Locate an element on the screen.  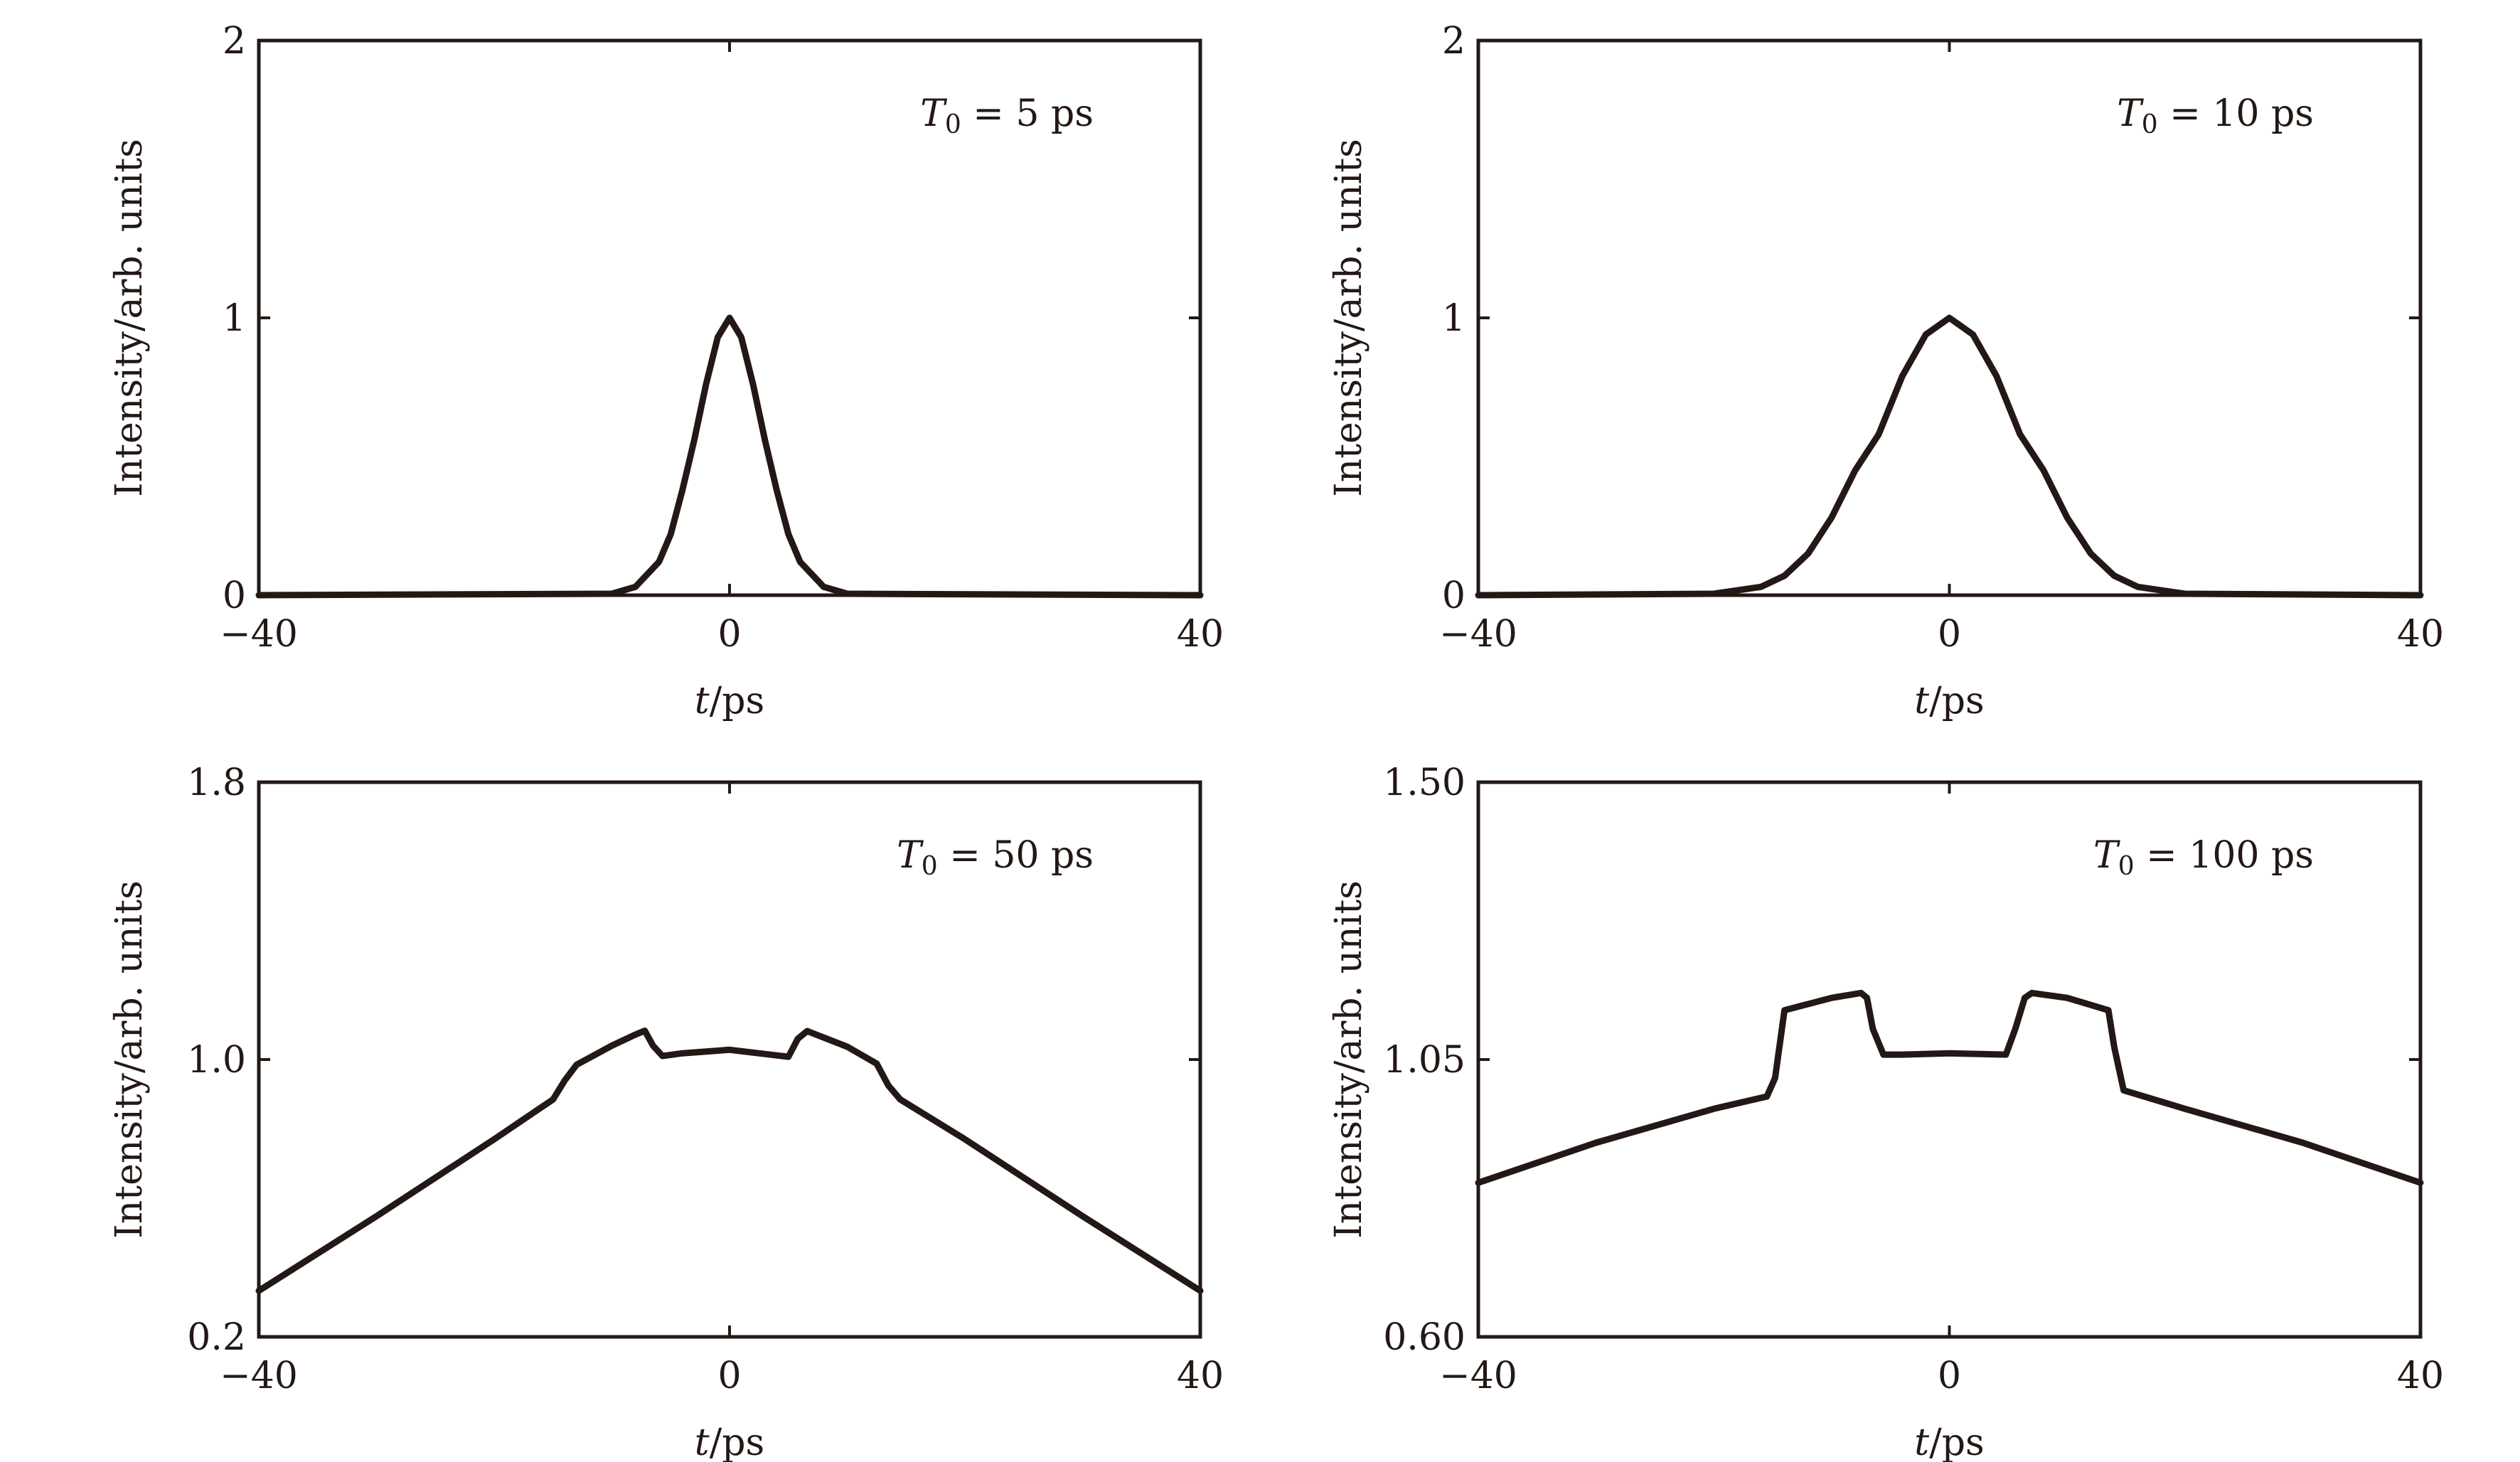
y-tick-label: 1.8 is located at coordinates (216, 783).